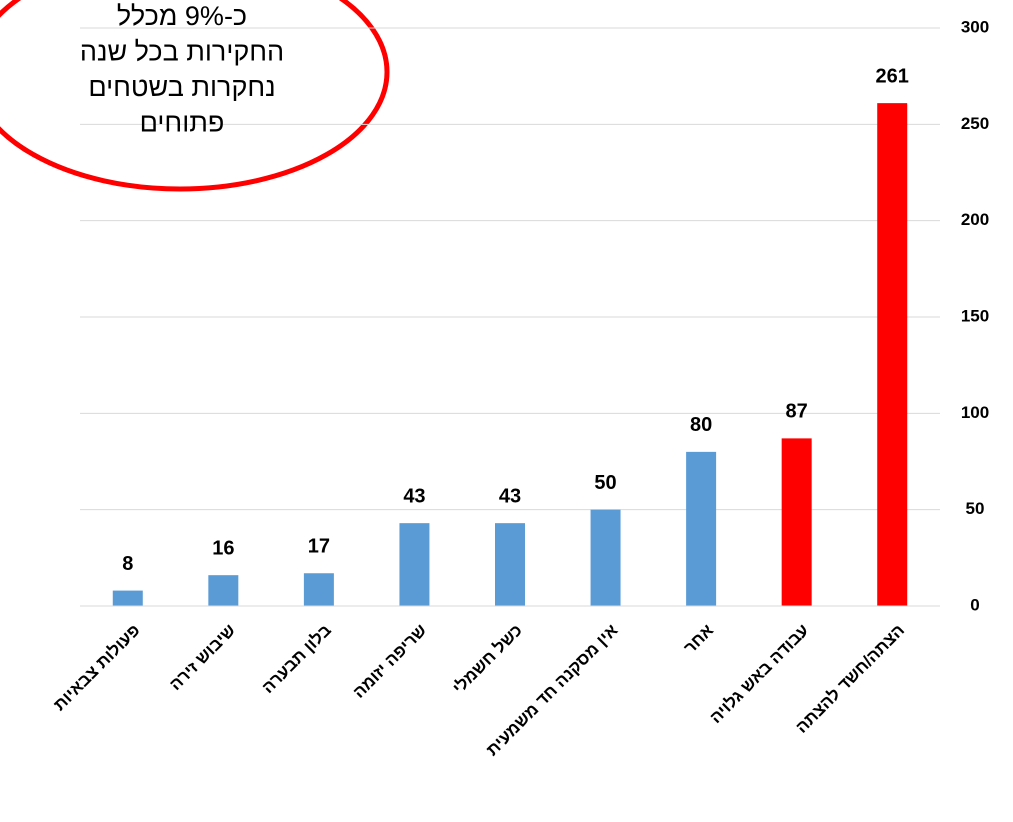  What do you see at coordinates (97, 668) in the screenshot?
I see `x-tick-label: פעולות צבאיות` at bounding box center [97, 668].